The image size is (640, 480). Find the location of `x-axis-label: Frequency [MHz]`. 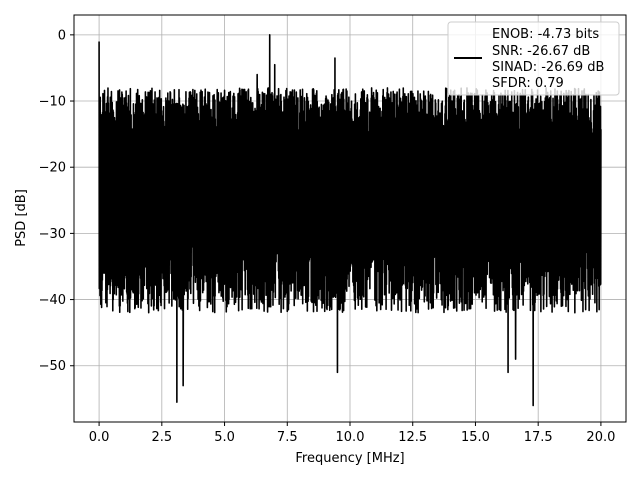

x-axis-label: Frequency [MHz] is located at coordinates (349, 458).